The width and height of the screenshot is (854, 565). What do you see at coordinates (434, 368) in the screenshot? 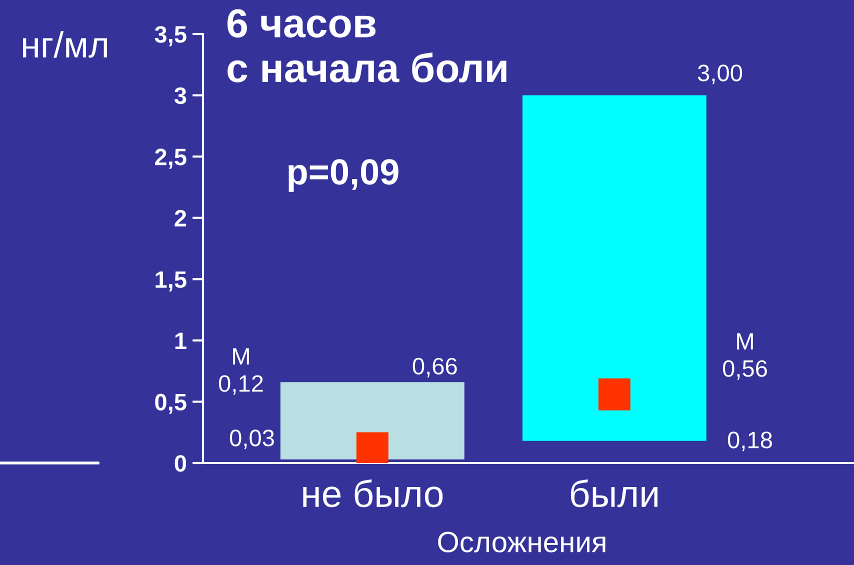
I see `annotation: 0,66` at bounding box center [434, 368].